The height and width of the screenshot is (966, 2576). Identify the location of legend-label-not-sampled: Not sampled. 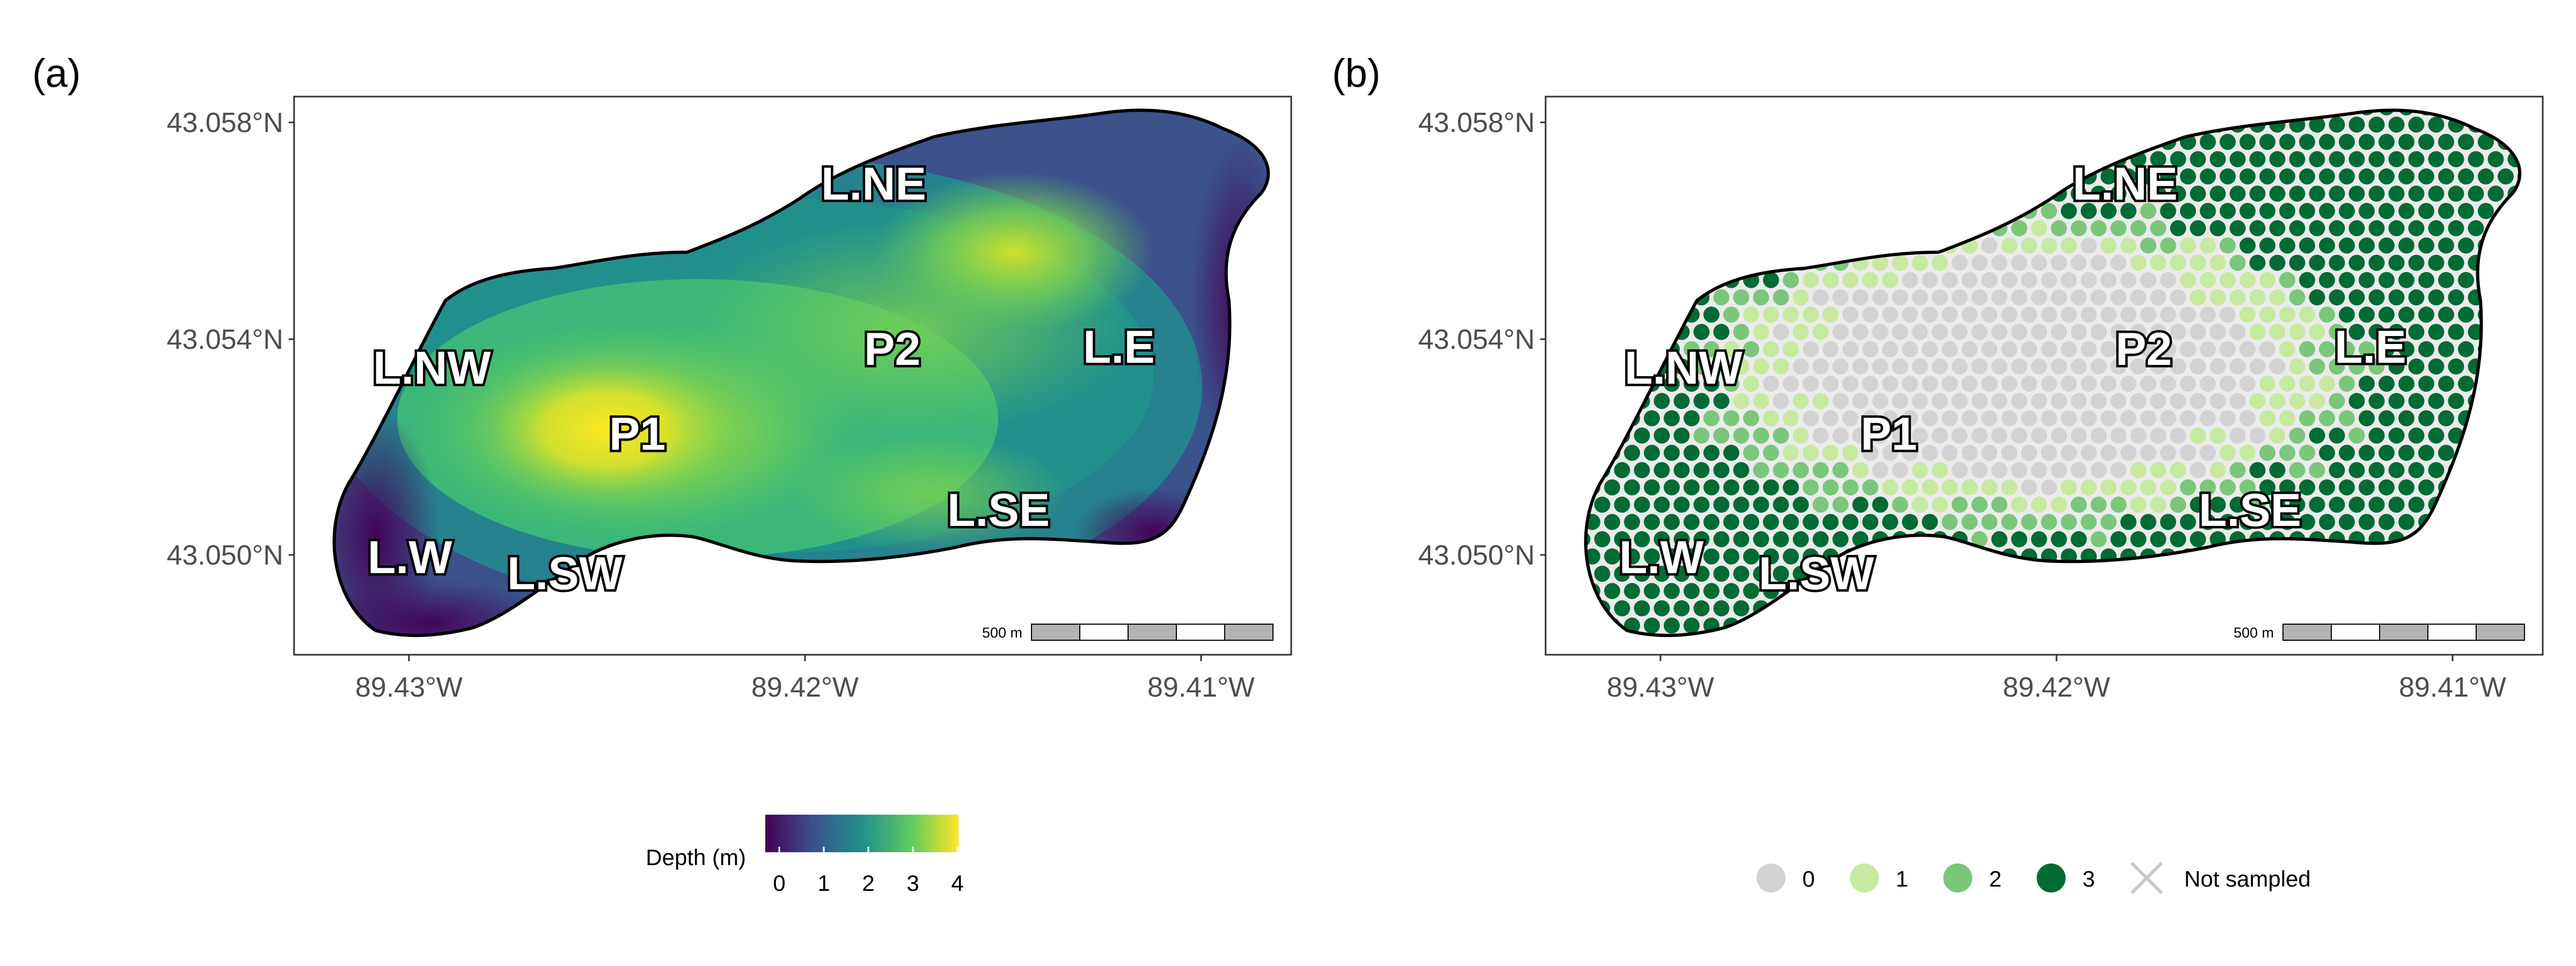
(2247, 878).